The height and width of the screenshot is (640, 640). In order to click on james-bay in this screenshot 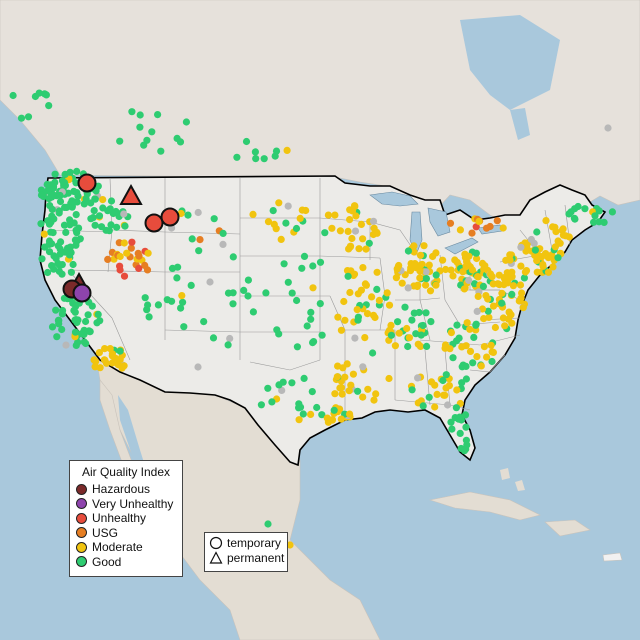, I will do `click(520, 124)`.